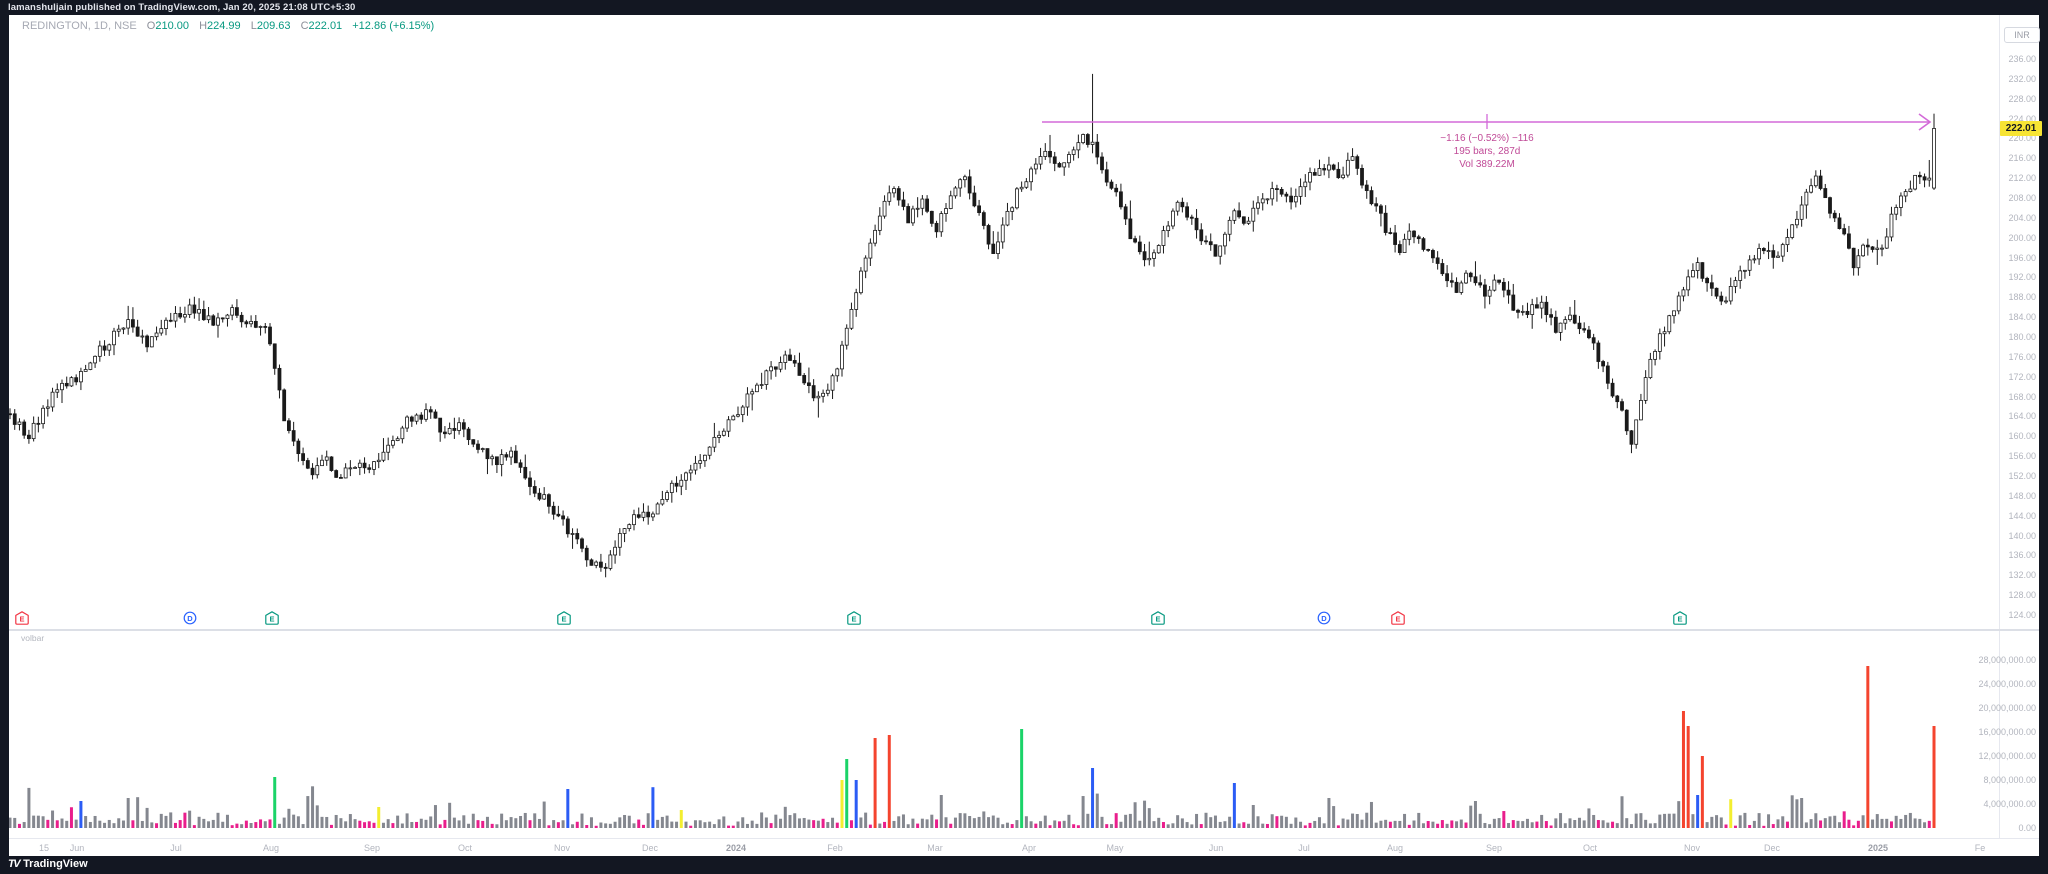 Image resolution: width=2048 pixels, height=874 pixels. I want to click on tradingview-logo: TV TradingView, so click(48, 864).